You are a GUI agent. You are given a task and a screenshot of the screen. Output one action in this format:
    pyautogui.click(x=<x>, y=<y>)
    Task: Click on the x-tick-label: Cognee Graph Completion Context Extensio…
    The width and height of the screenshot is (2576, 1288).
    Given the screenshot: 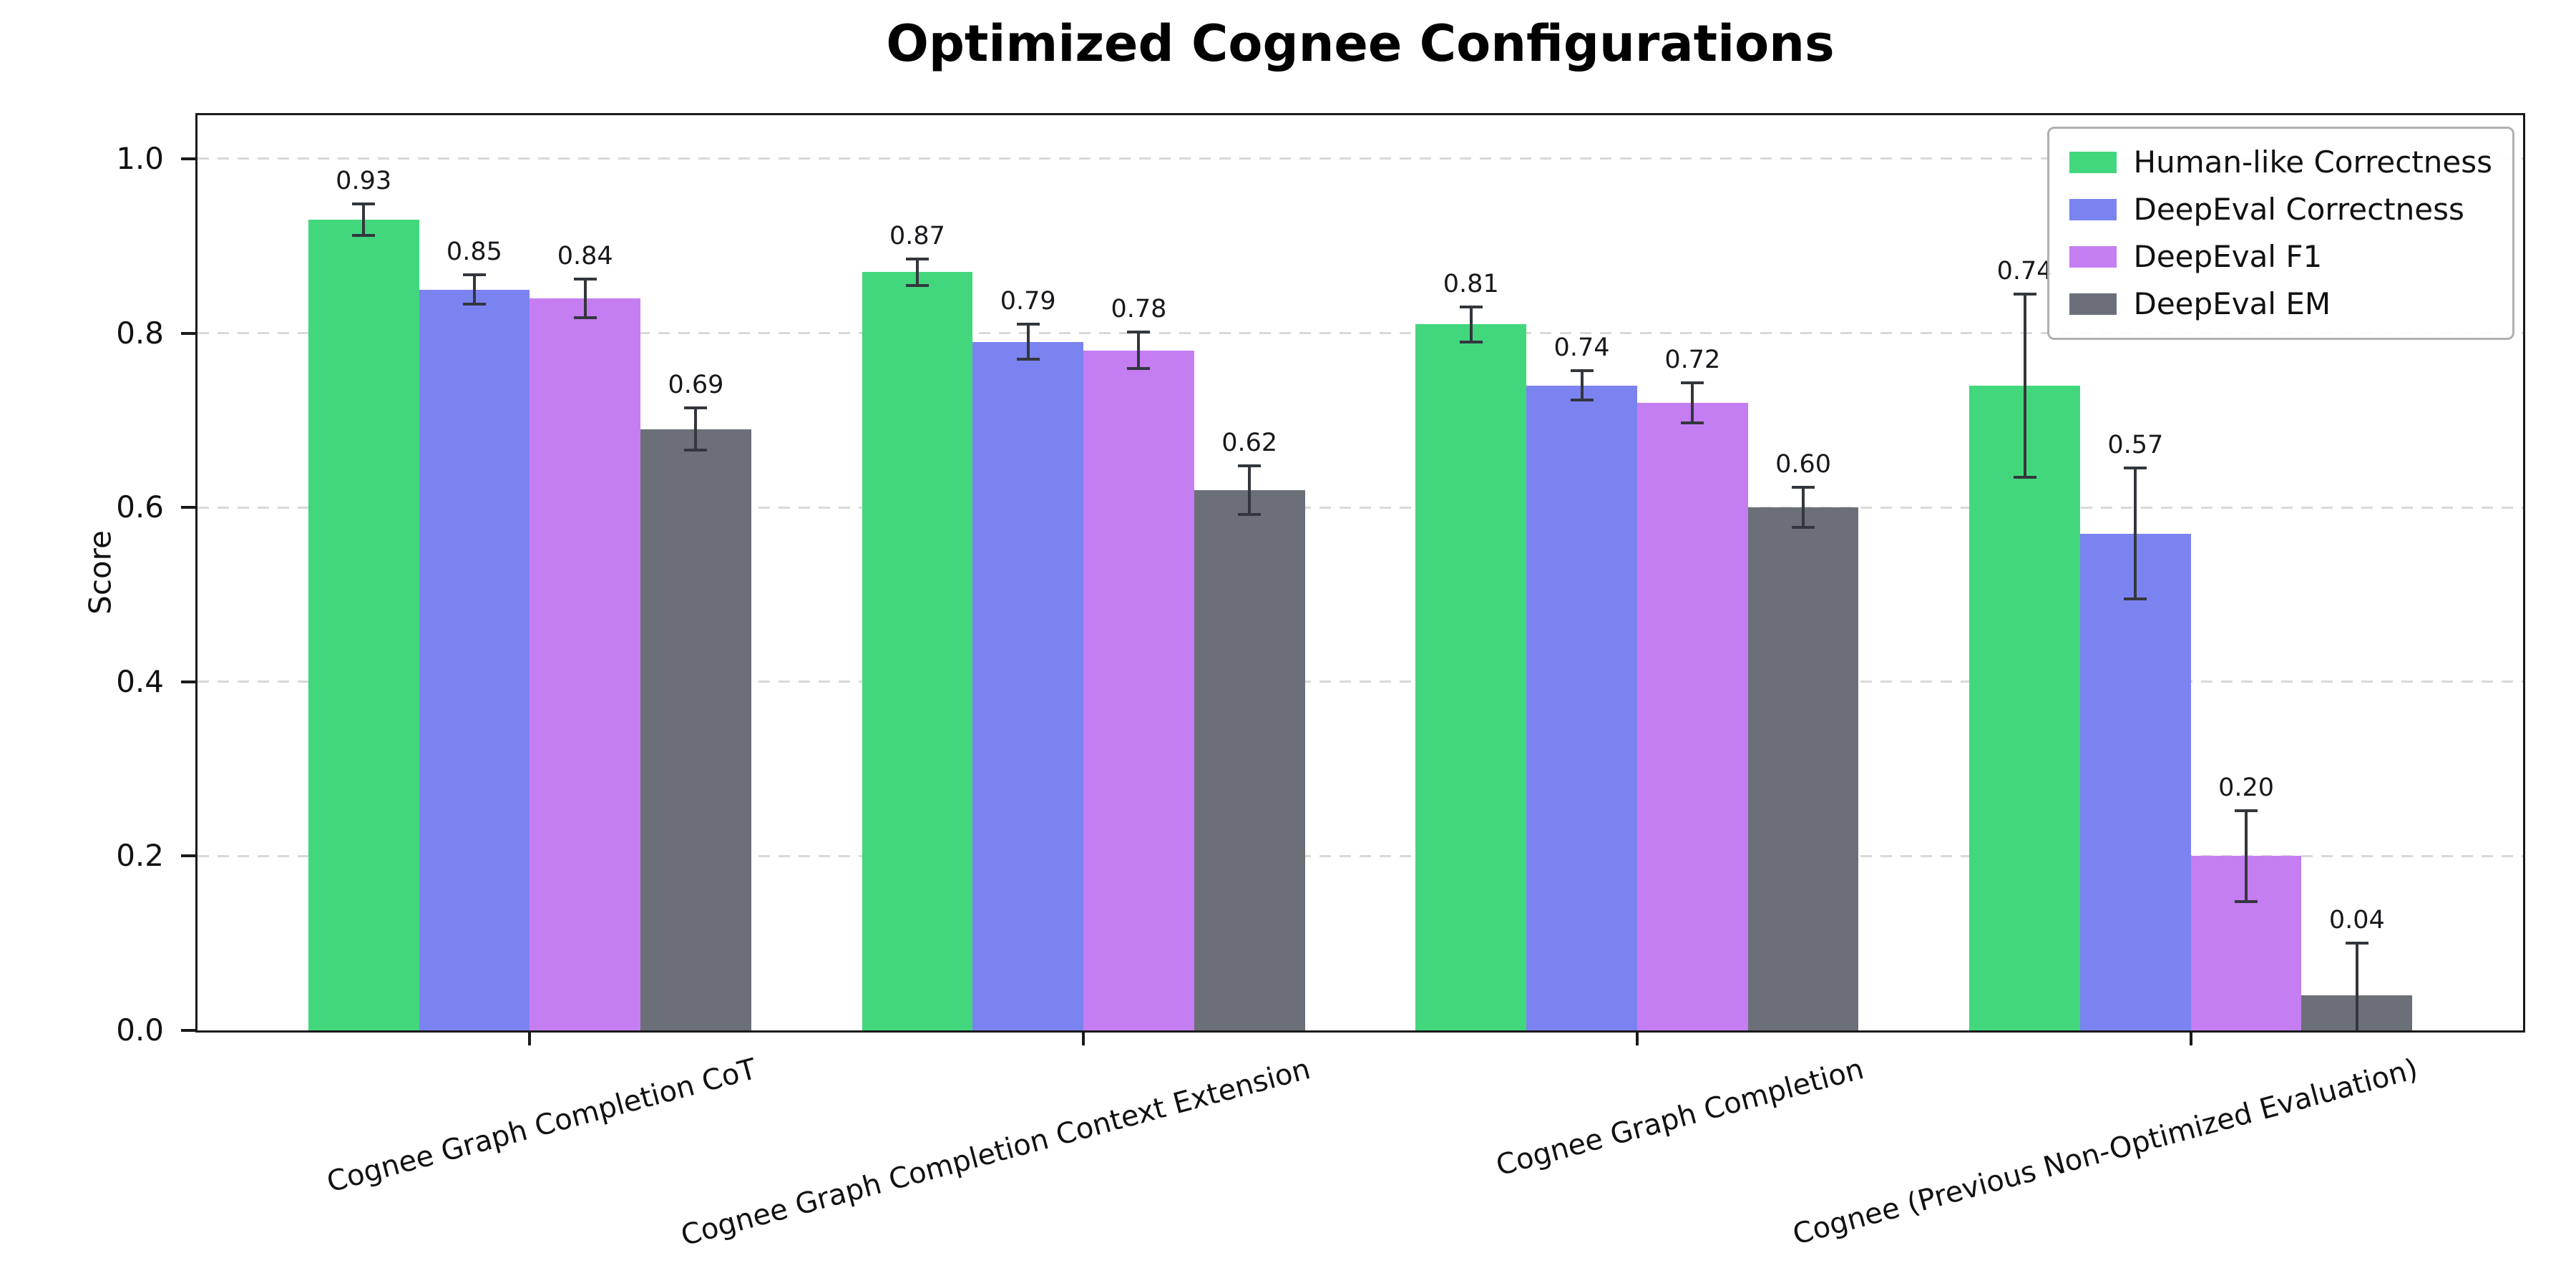 What is the action you would take?
    pyautogui.click(x=995, y=1153)
    